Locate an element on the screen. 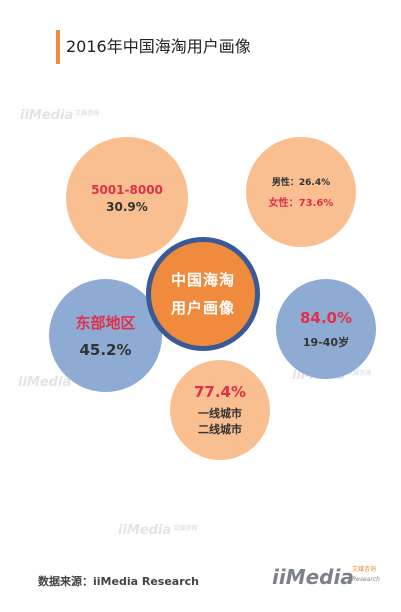 Image resolution: width=401 pixels, height=612 pixels. city-line2: 二线城市 is located at coordinates (220, 429).